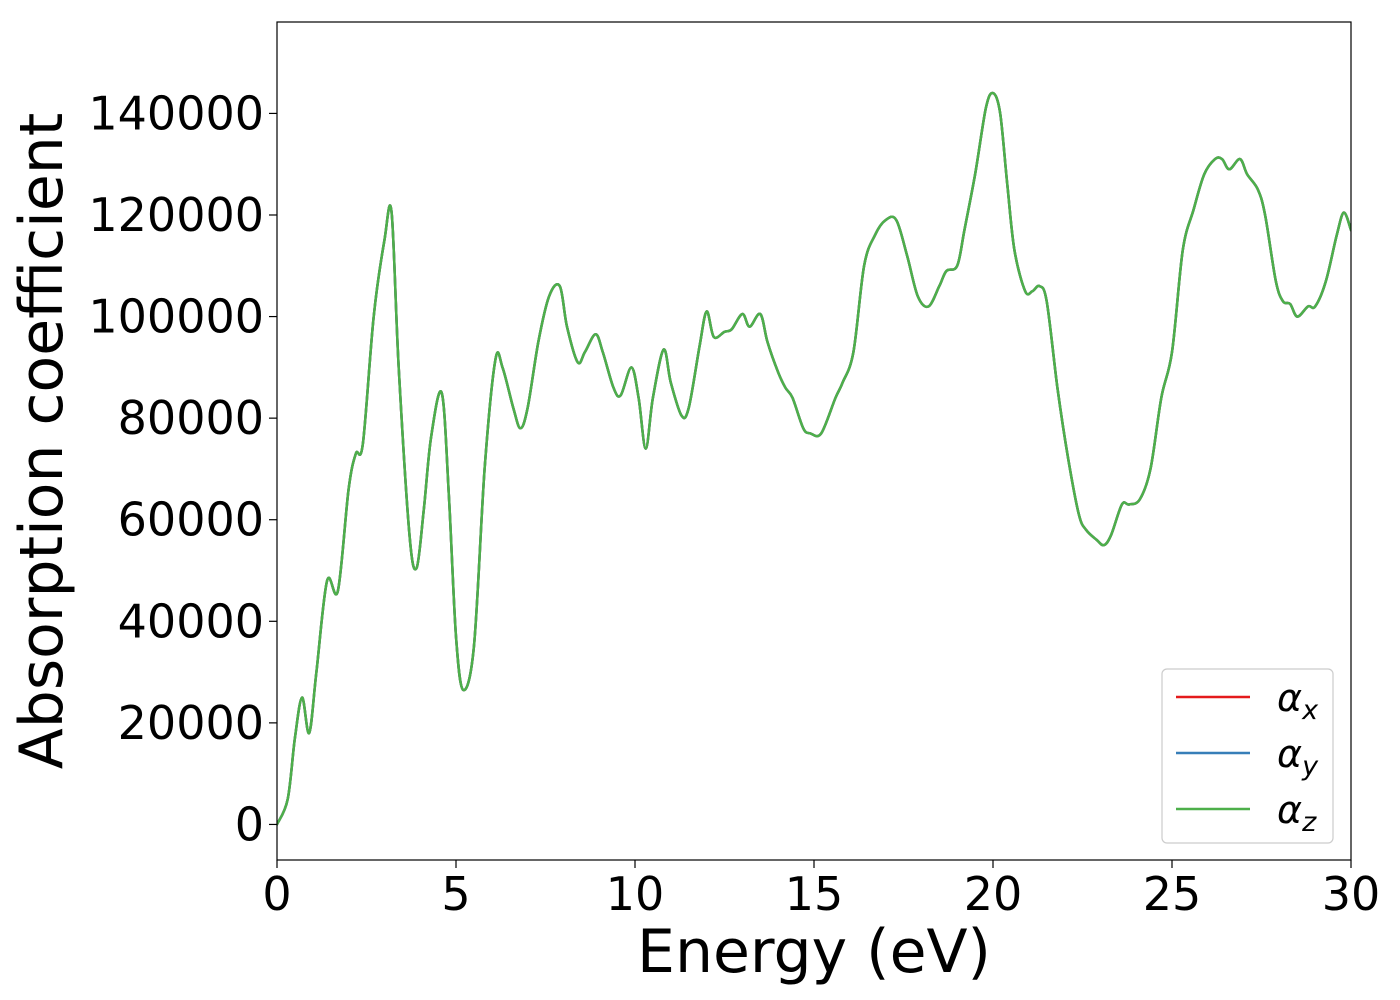 This screenshot has height=1000, width=1400. I want to click on x-tick-label: 25, so click(1172, 894).